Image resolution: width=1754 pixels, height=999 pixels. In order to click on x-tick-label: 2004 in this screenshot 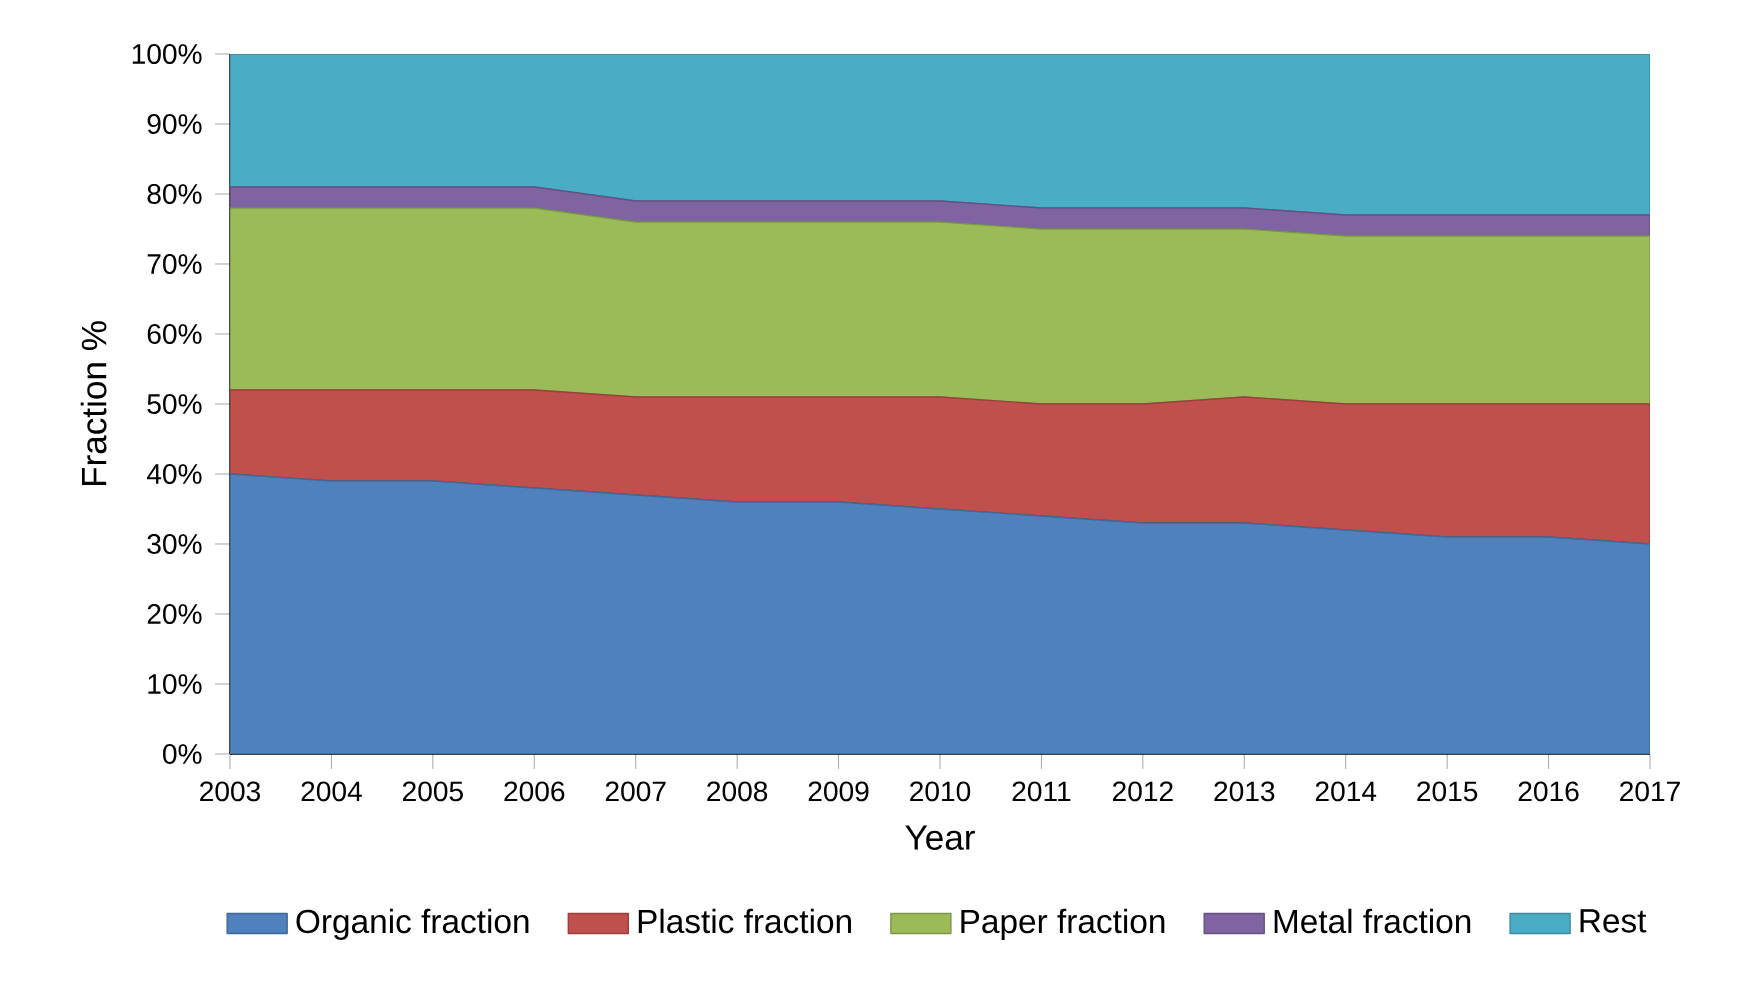, I will do `click(331, 791)`.